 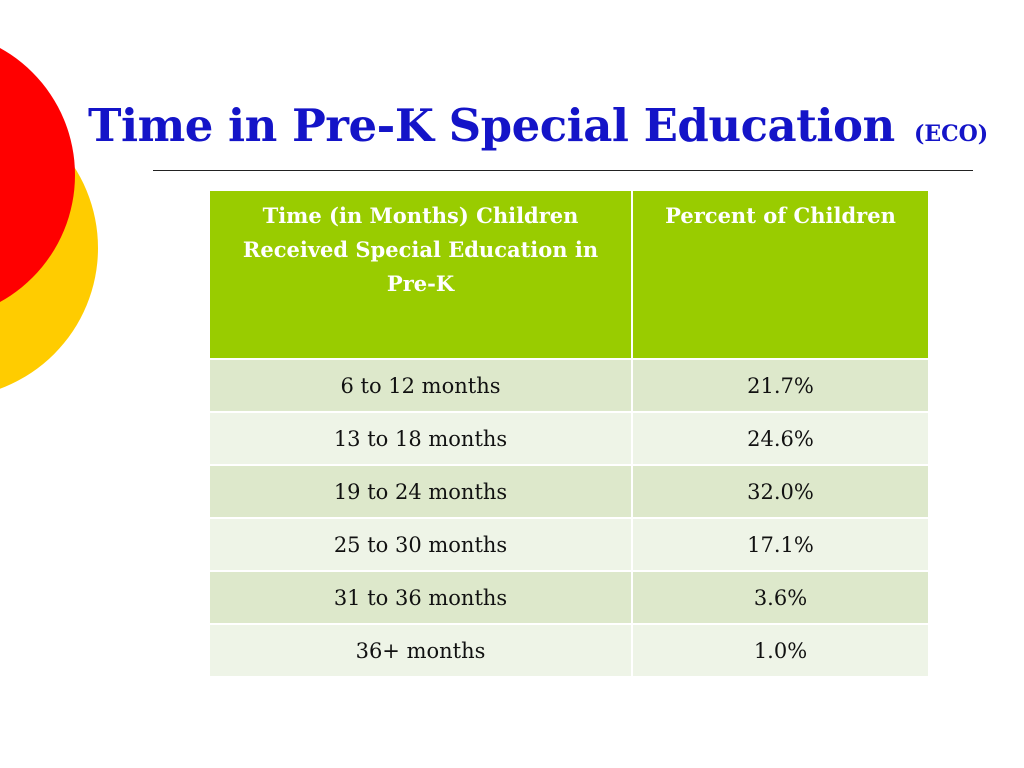 What do you see at coordinates (37, 175) in the screenshot?
I see `red-circle` at bounding box center [37, 175].